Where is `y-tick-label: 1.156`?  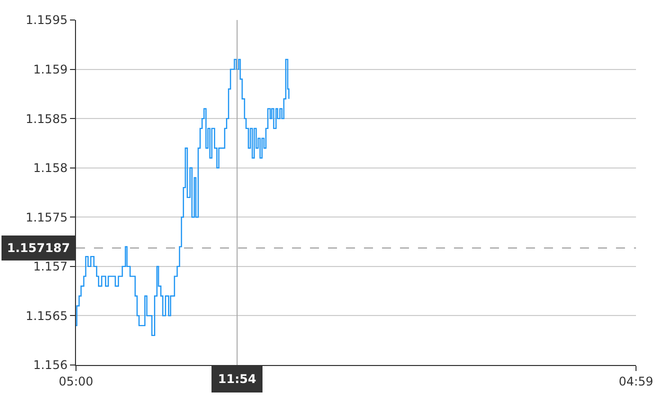 y-tick-label: 1.156 is located at coordinates (50, 365).